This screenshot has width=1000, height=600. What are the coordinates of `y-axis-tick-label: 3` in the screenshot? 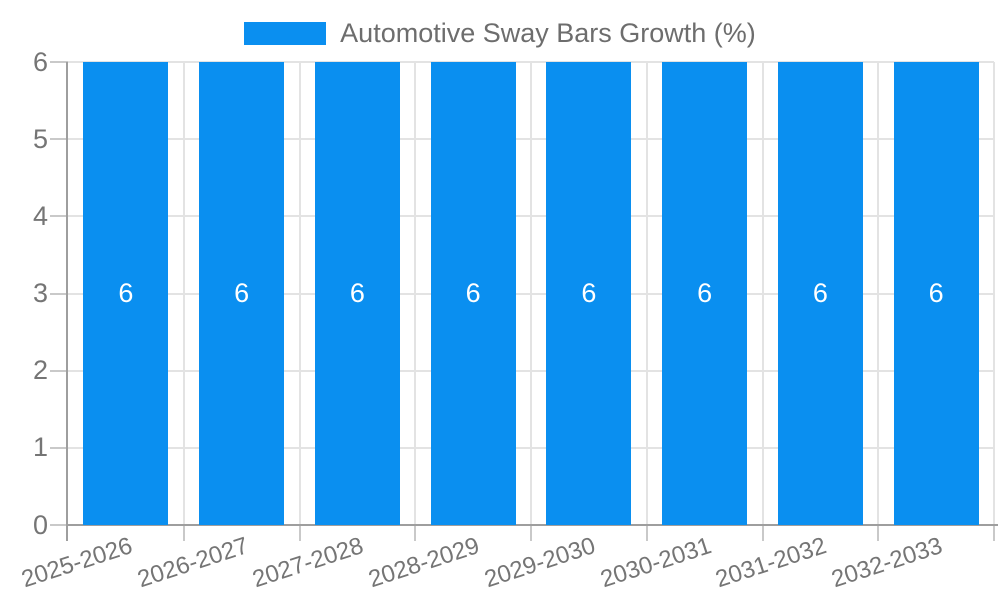 It's located at (40, 293).